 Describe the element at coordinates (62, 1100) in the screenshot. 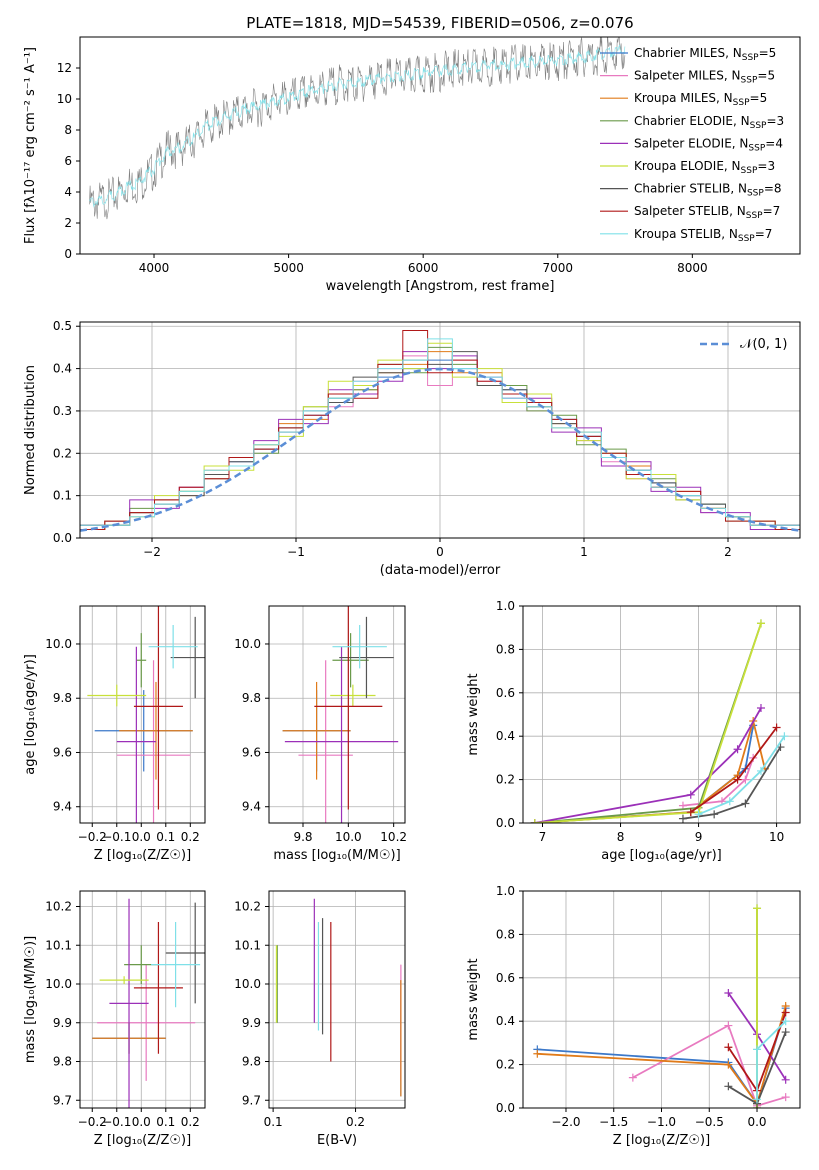

I see `y-tick-label: 9.7` at that location.